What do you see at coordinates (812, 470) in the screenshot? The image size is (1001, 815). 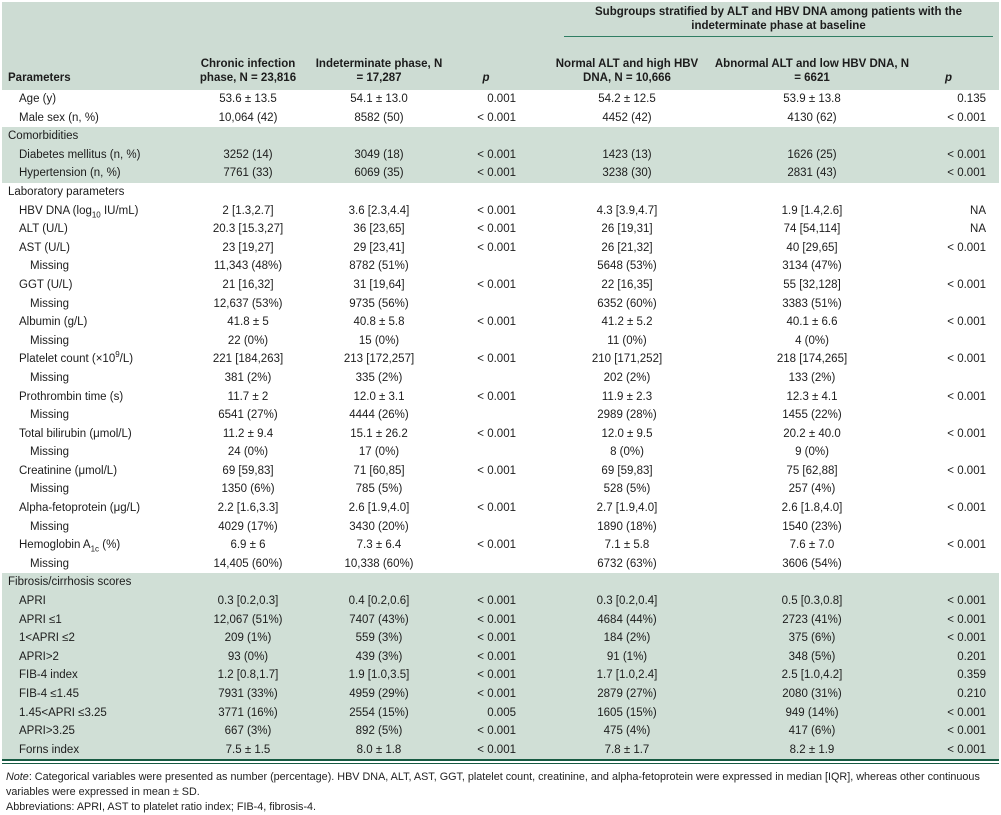 I see `value-cell: 75 [62,88]` at bounding box center [812, 470].